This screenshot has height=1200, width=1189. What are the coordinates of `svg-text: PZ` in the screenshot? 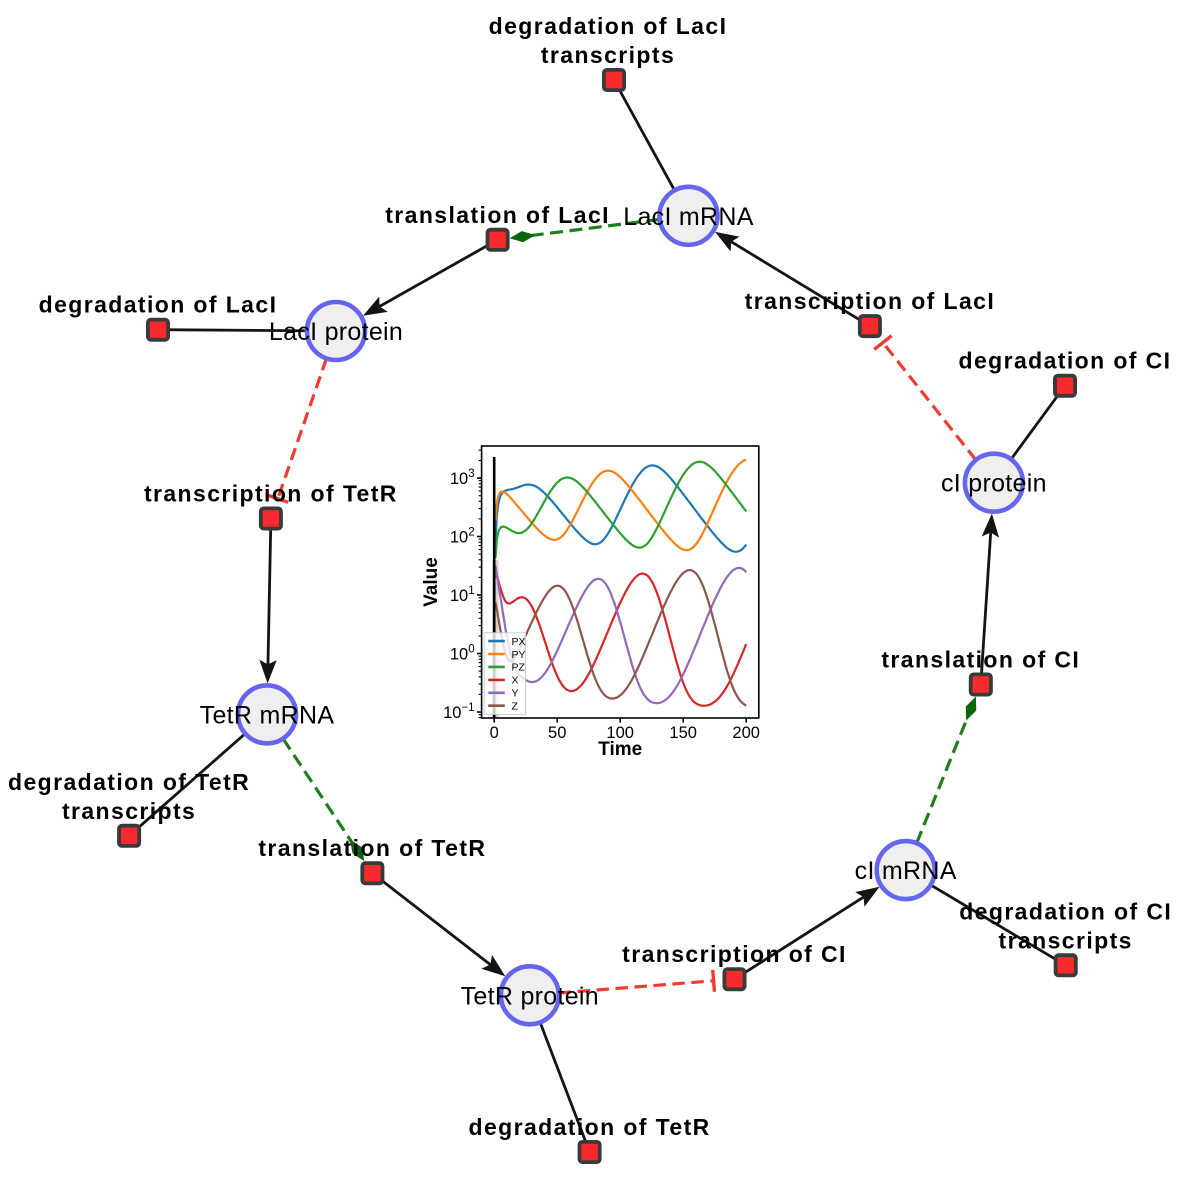 It's located at (519, 668).